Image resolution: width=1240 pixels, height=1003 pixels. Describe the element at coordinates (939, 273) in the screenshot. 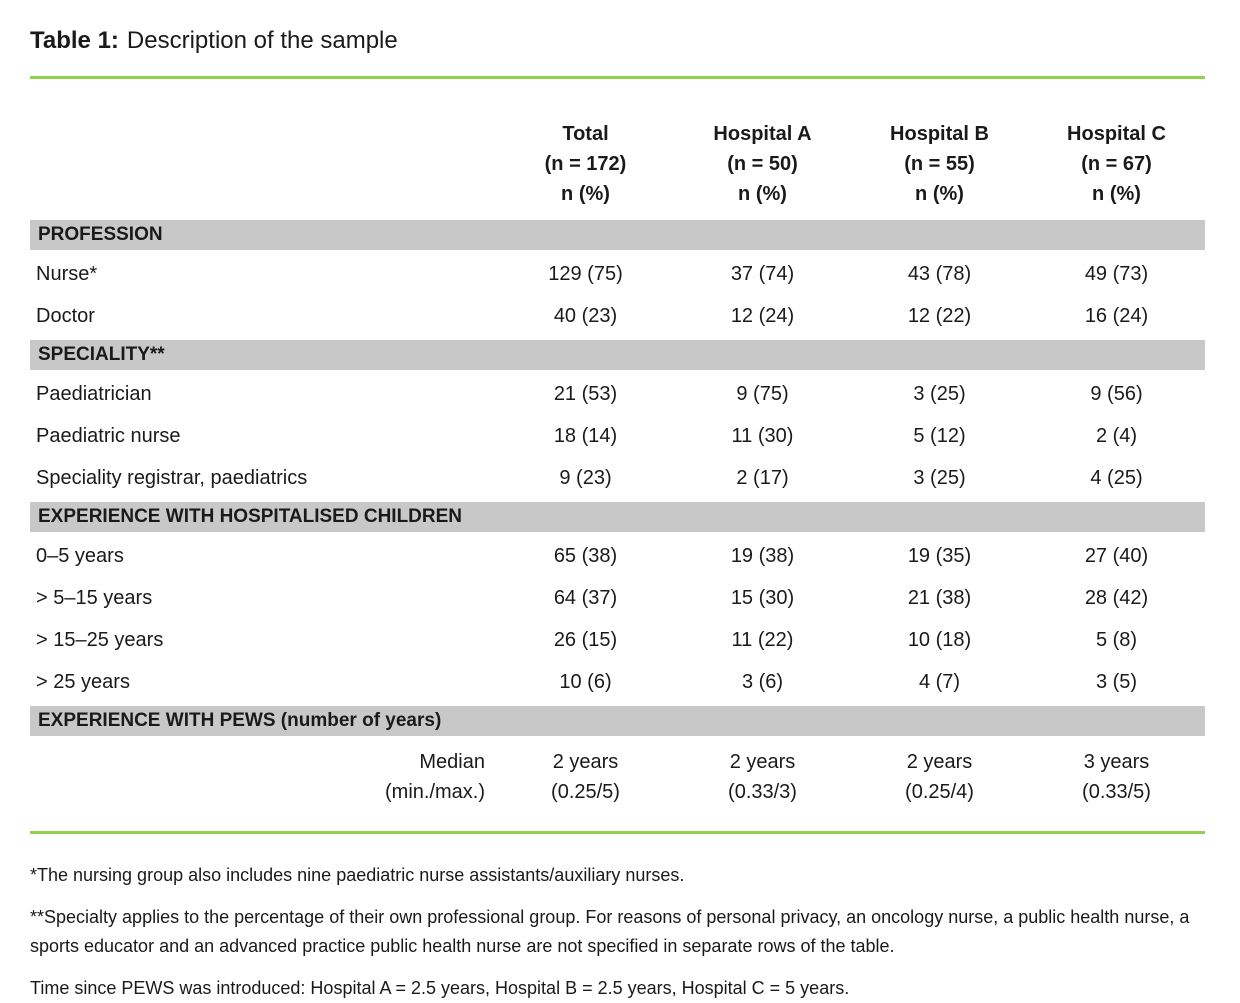

I see `cell-value: 43 (78)` at that location.